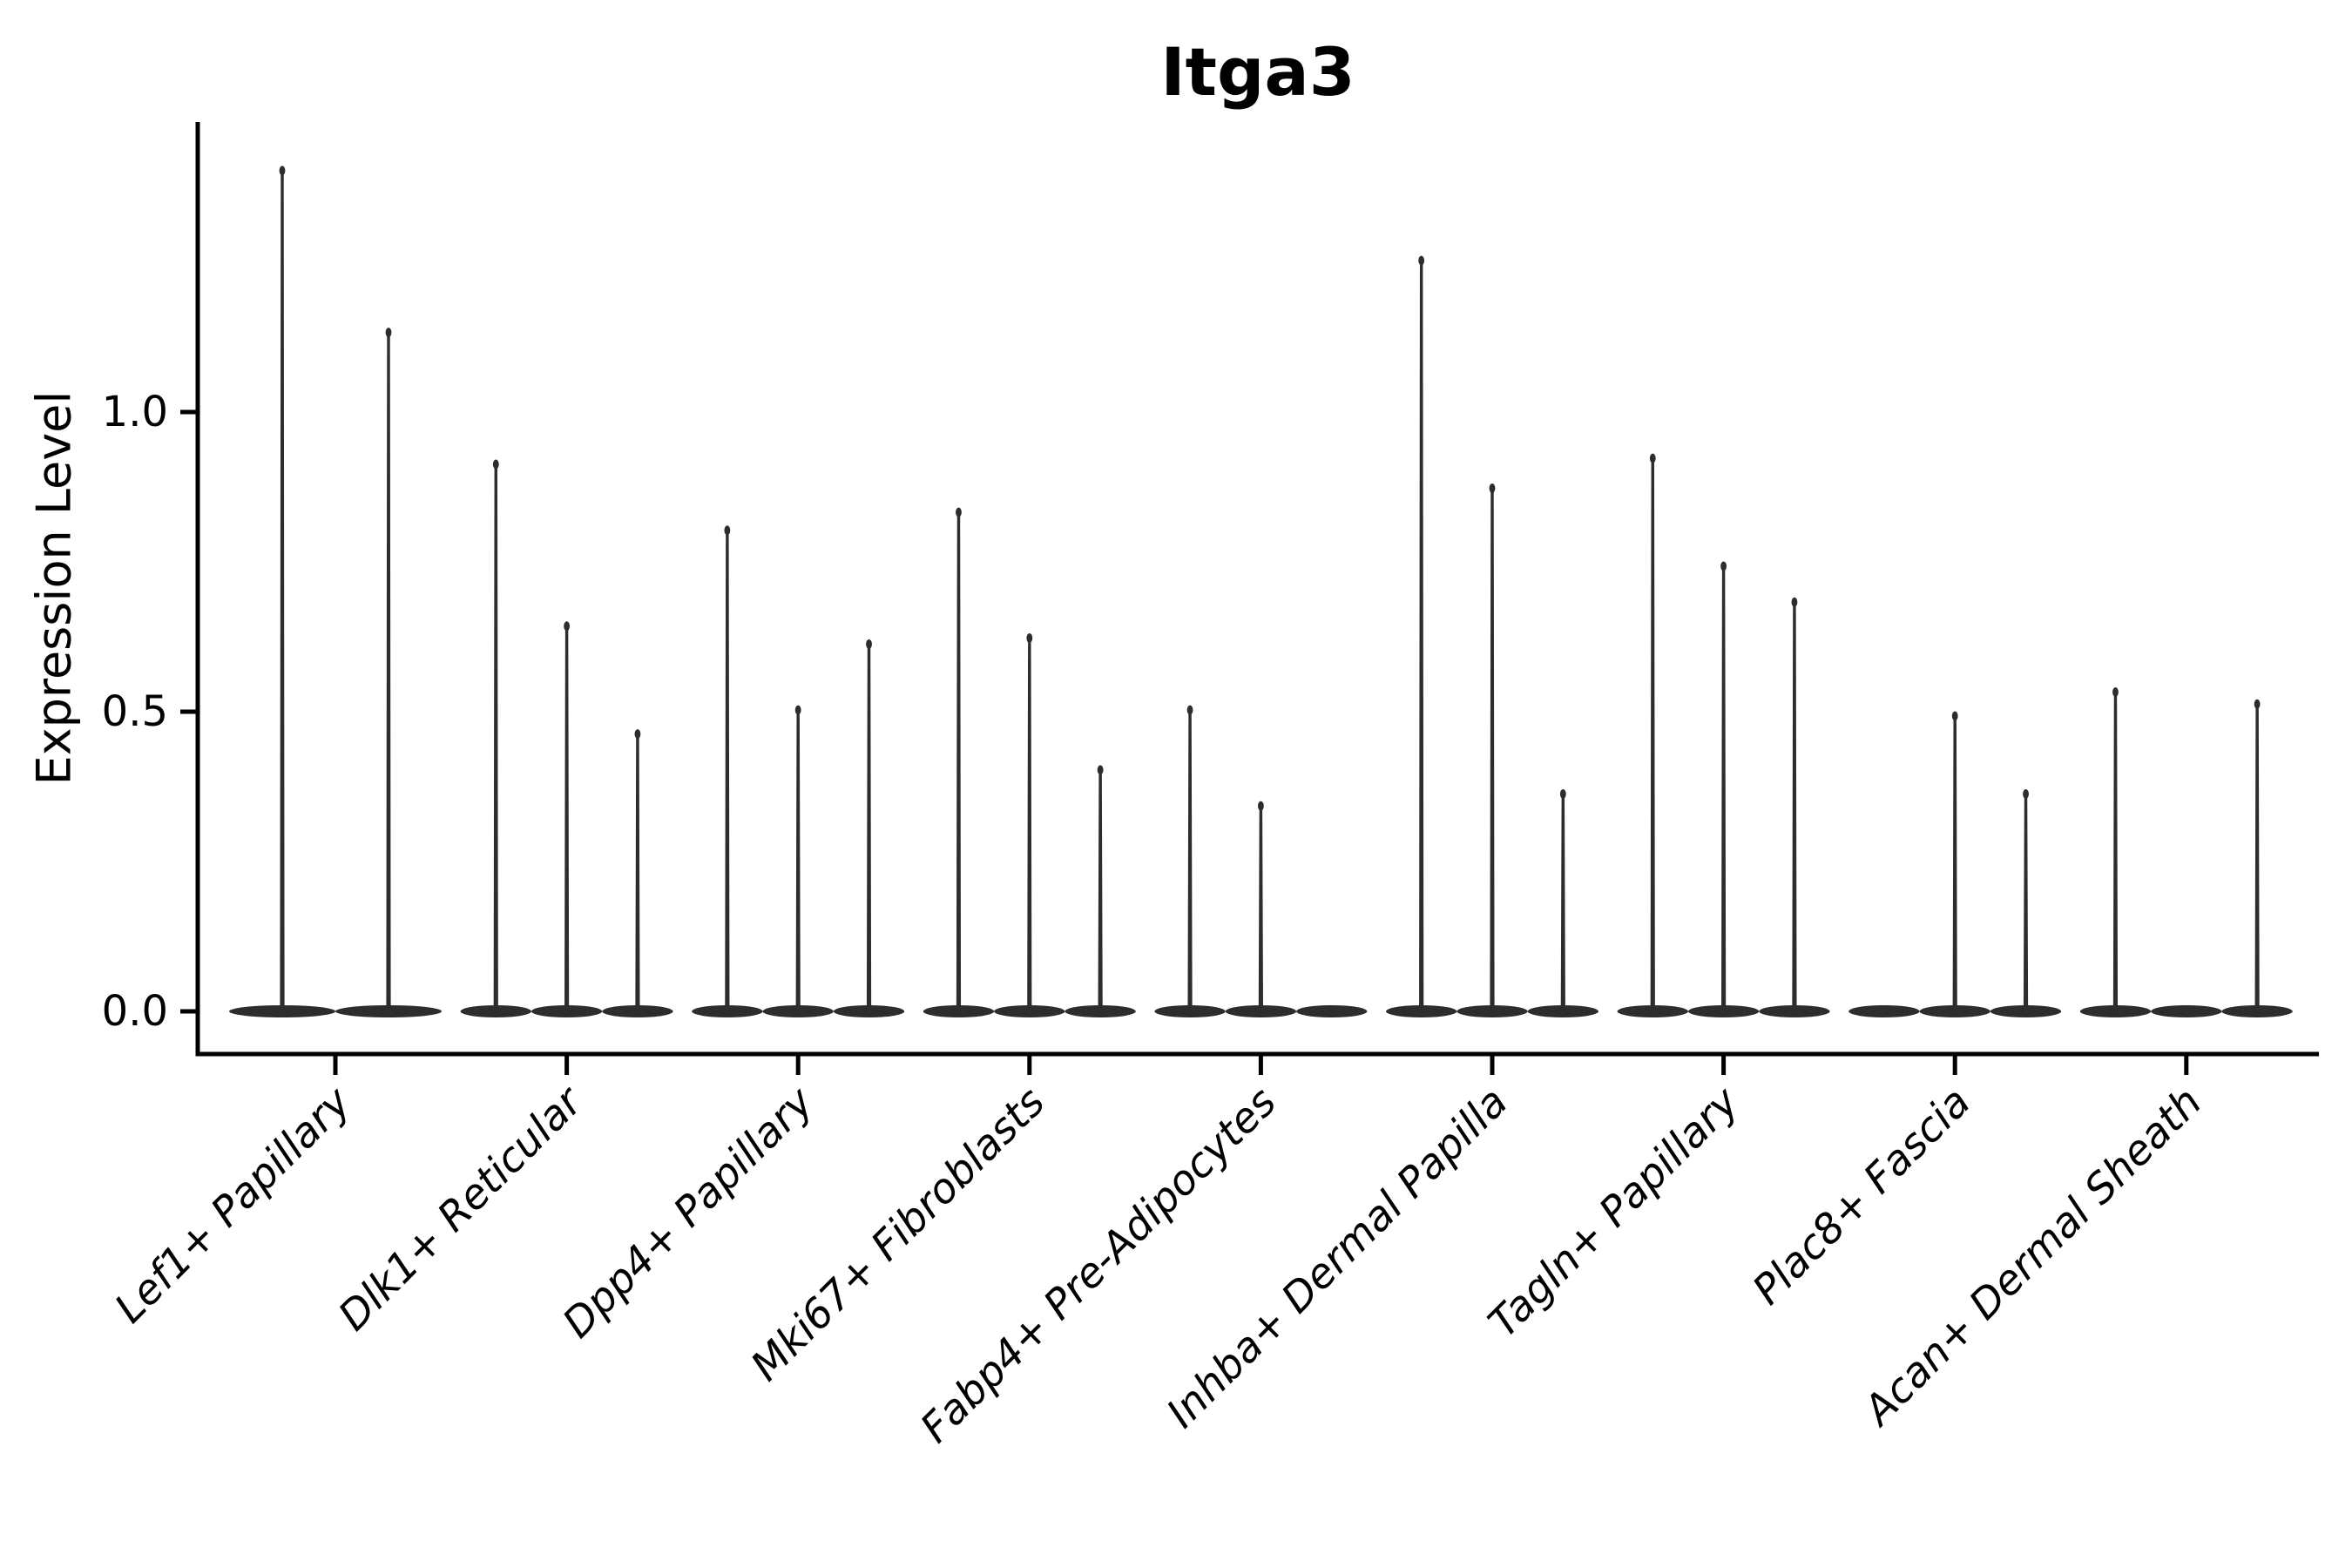  Describe the element at coordinates (1614, 1213) in the screenshot. I see `x-tick-label: Tagln+ Papillary` at that location.